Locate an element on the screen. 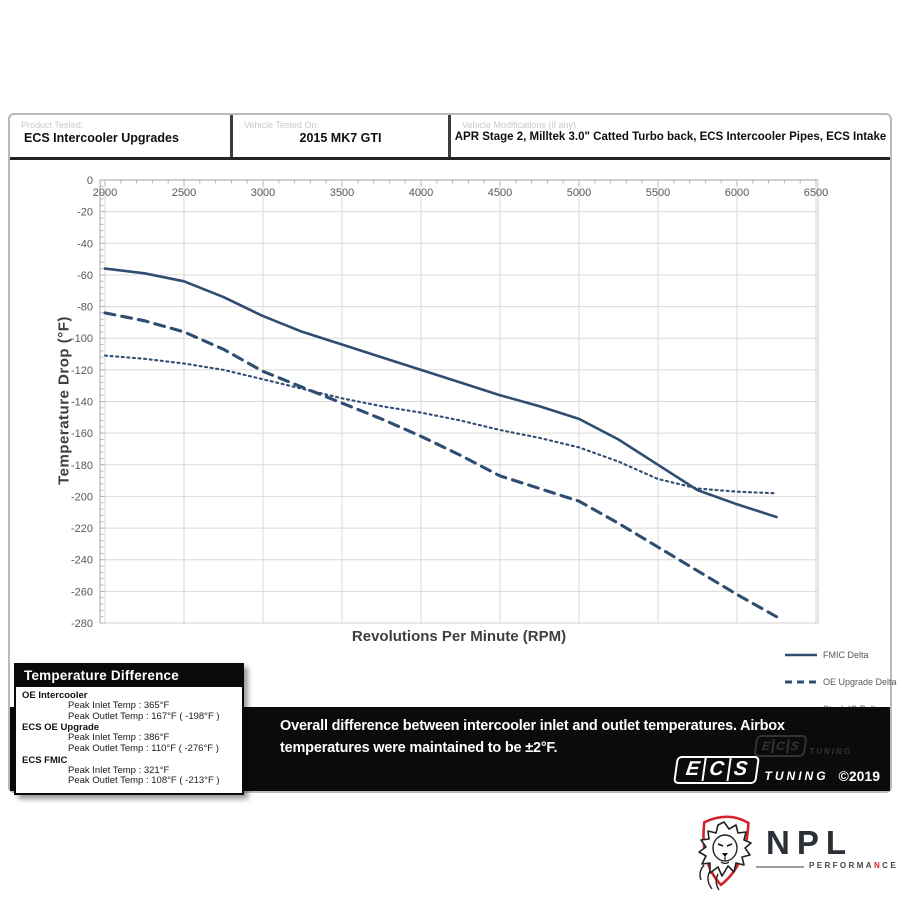 The height and width of the screenshot is (901, 900). ecs-tuning-text: TUNING is located at coordinates (796, 776).